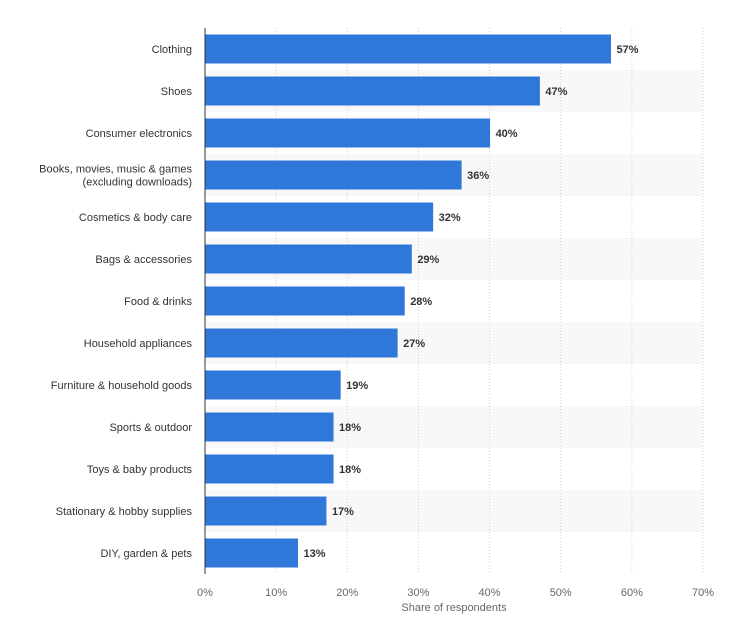  I want to click on value-label: 40%, so click(507, 134).